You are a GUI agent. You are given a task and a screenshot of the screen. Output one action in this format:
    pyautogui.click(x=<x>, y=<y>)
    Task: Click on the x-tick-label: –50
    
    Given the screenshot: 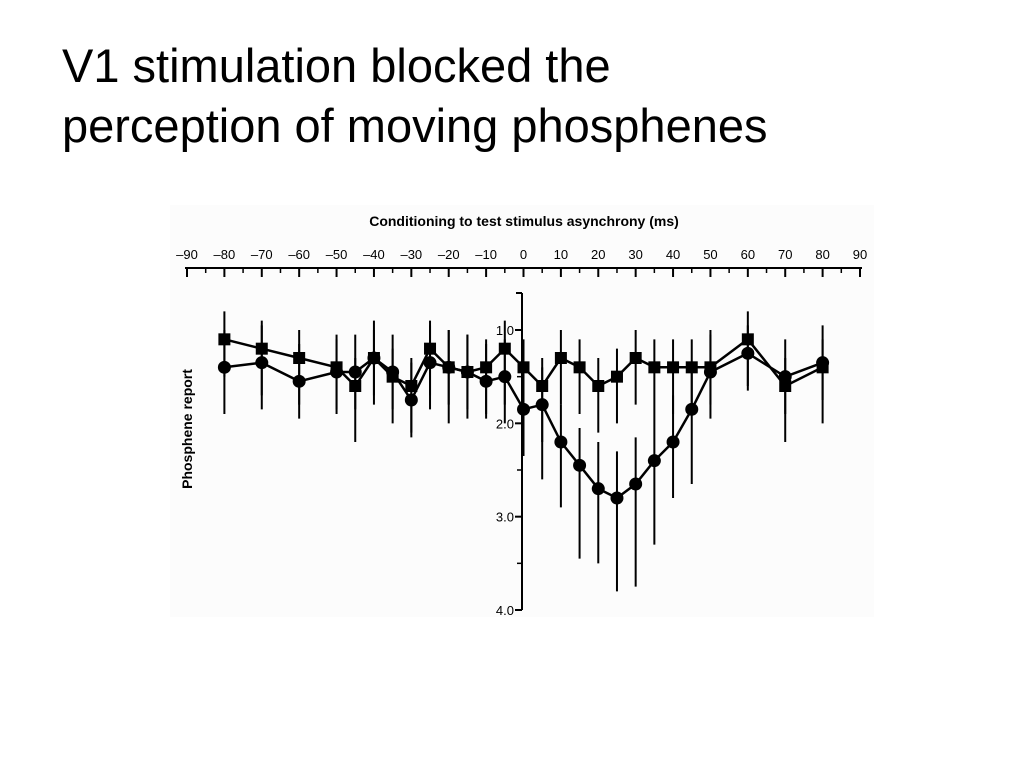 What is the action you would take?
    pyautogui.click(x=337, y=254)
    